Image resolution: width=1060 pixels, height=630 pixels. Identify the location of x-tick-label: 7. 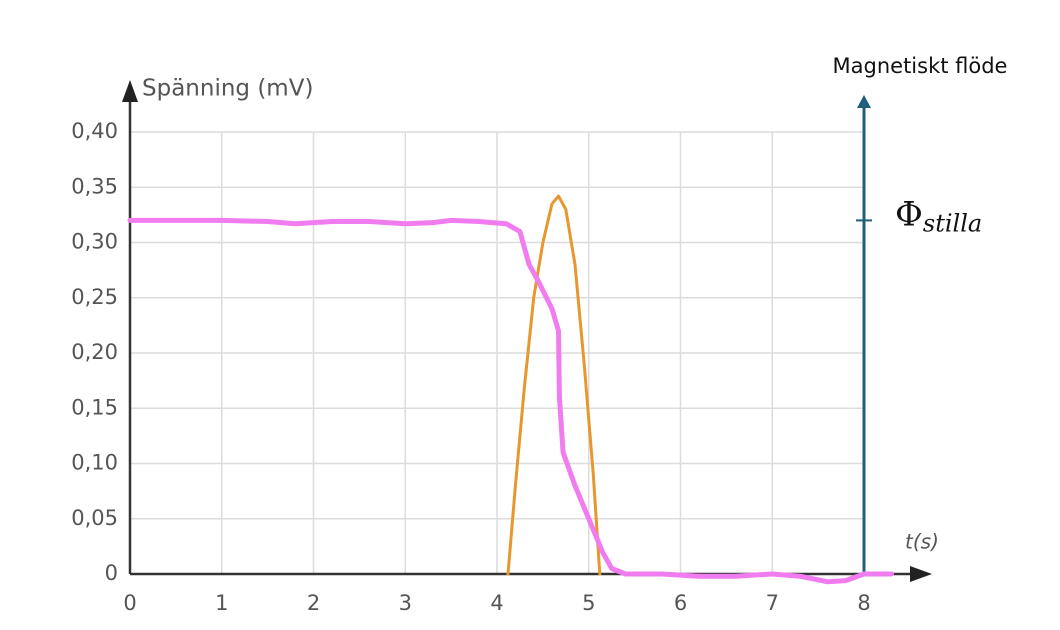
(772, 603).